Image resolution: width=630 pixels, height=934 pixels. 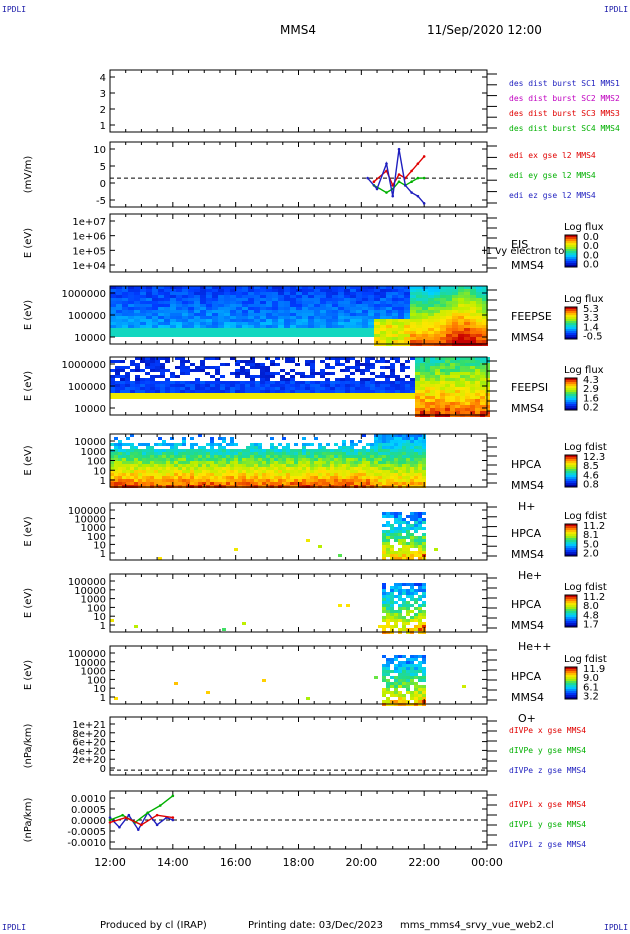 What do you see at coordinates (399, 171) in the screenshot?
I see `series-line` at bounding box center [399, 171].